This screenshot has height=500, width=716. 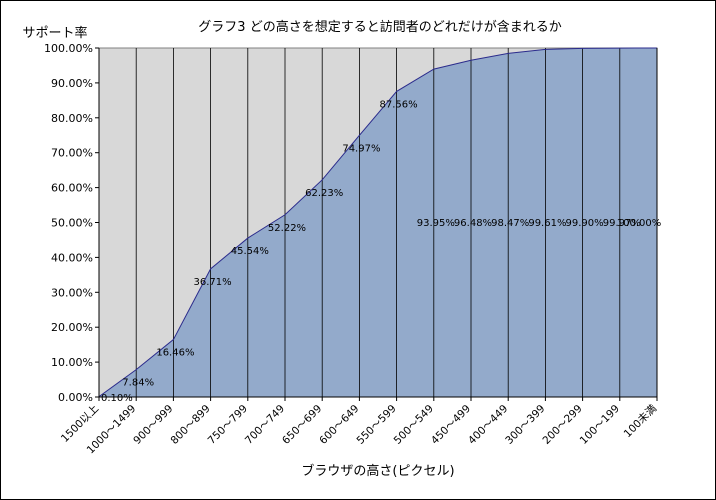 What do you see at coordinates (414, 425) in the screenshot?
I see `x-tick-label: 500～549` at bounding box center [414, 425].